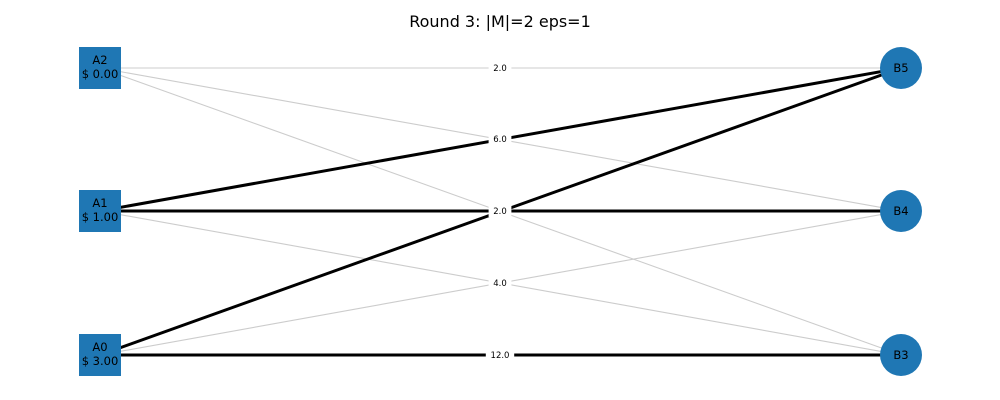  I want to click on edge-labels-group: 2.0 6.0 2.0 4.0 12.0, so click(500, 211).